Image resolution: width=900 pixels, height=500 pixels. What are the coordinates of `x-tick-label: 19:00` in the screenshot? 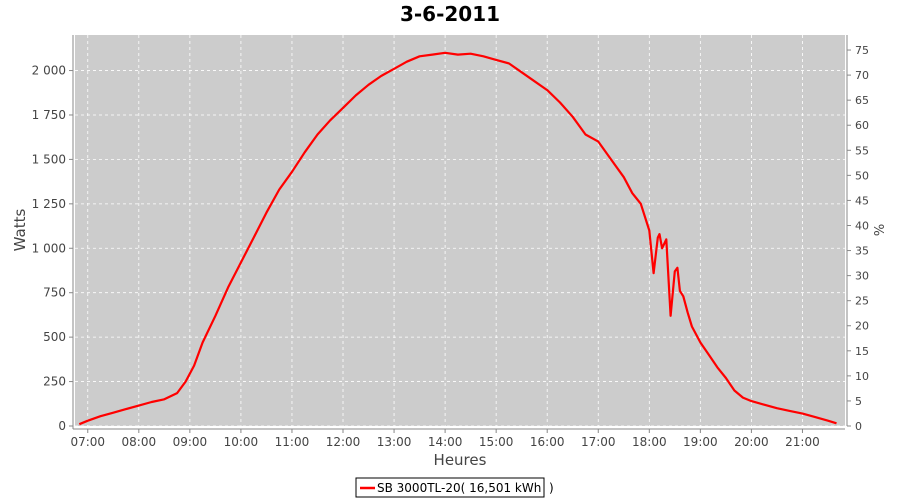 It's located at (700, 442).